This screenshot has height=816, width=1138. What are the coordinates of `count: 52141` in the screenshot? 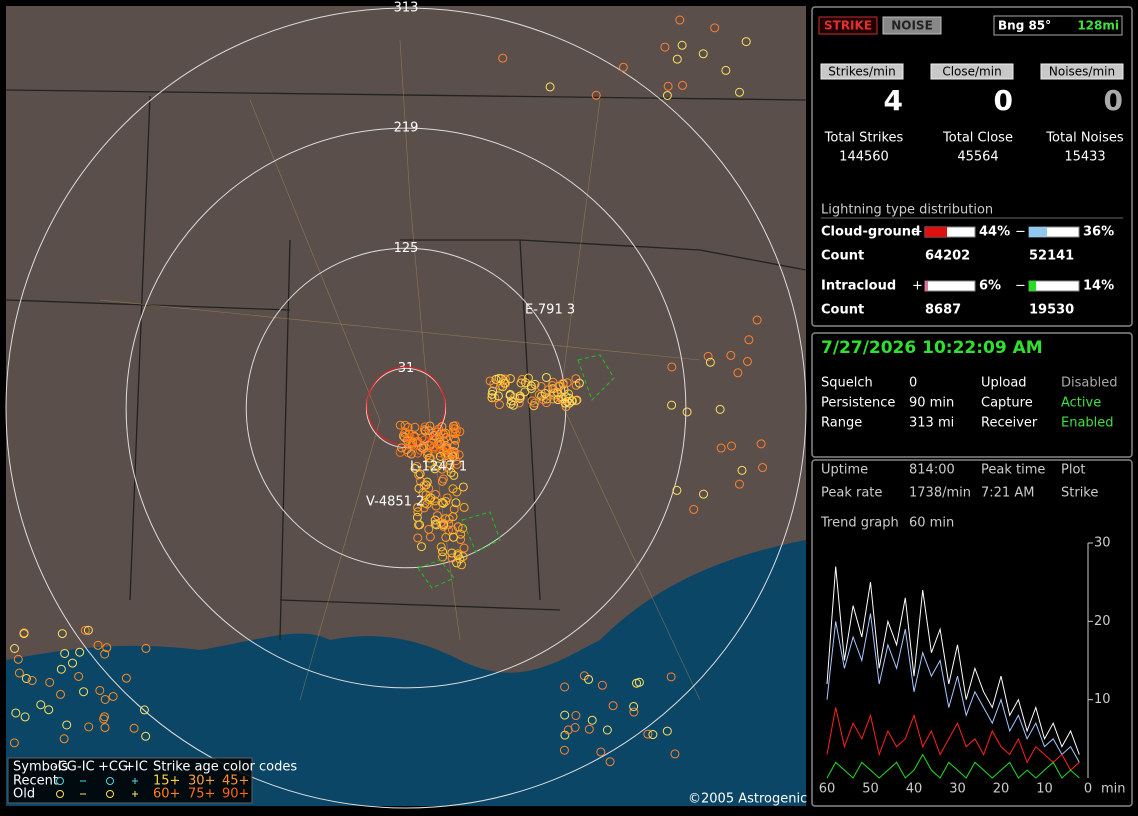 It's located at (1051, 256).